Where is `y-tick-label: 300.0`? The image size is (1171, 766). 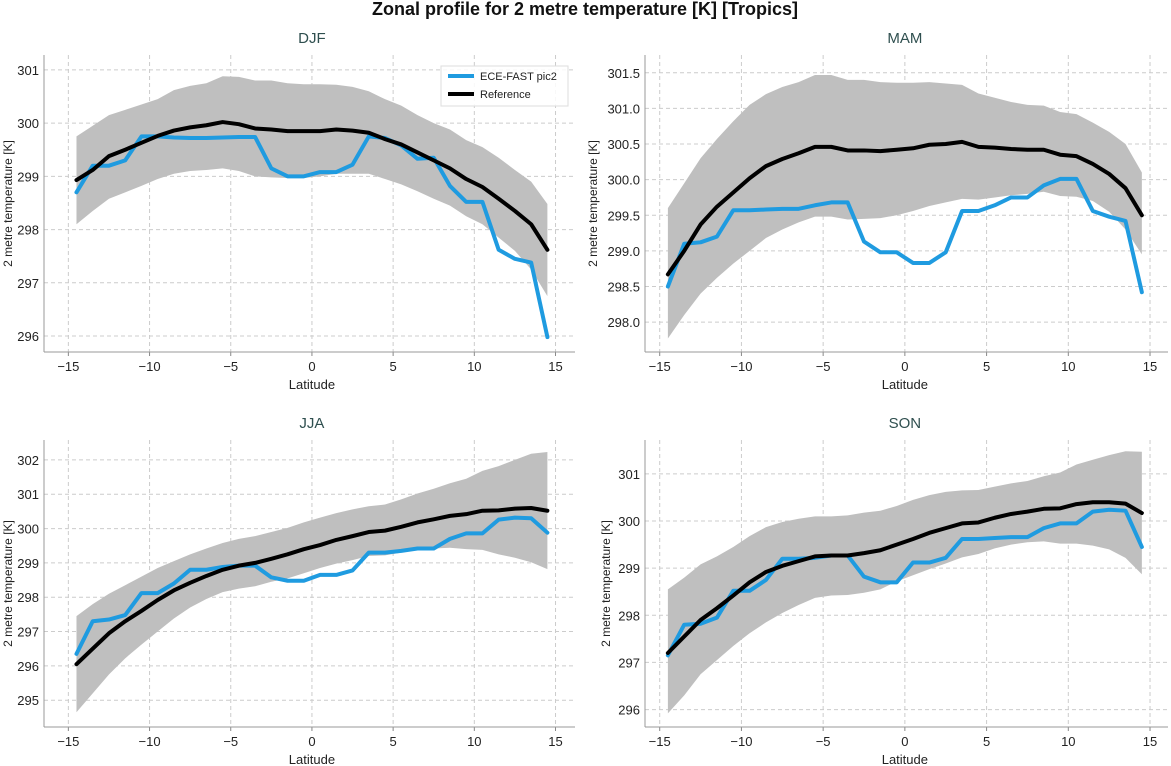 y-tick-label: 300.0 is located at coordinates (623, 180).